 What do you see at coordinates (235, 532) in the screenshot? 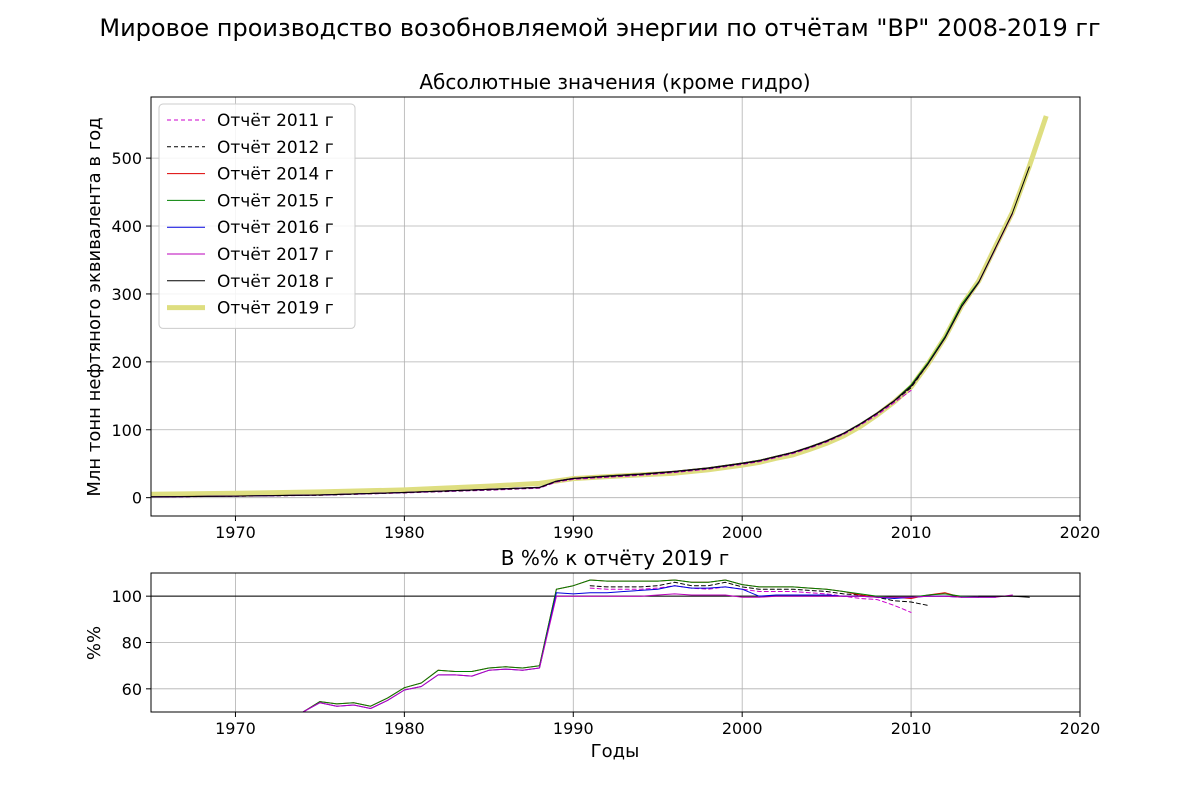
I see `top-x-tick-label: 1970` at bounding box center [235, 532].